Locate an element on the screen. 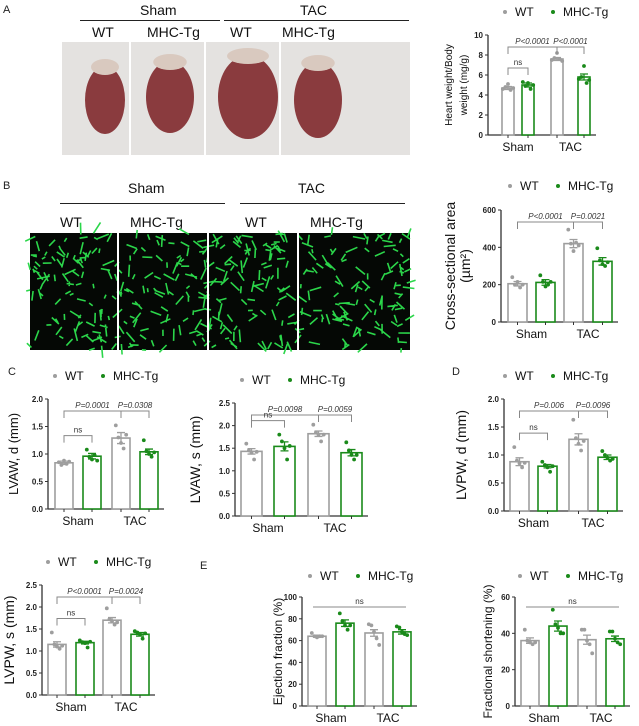 This screenshot has width=639, height=726. photo-a-lane-3: WT is located at coordinates (241, 32).